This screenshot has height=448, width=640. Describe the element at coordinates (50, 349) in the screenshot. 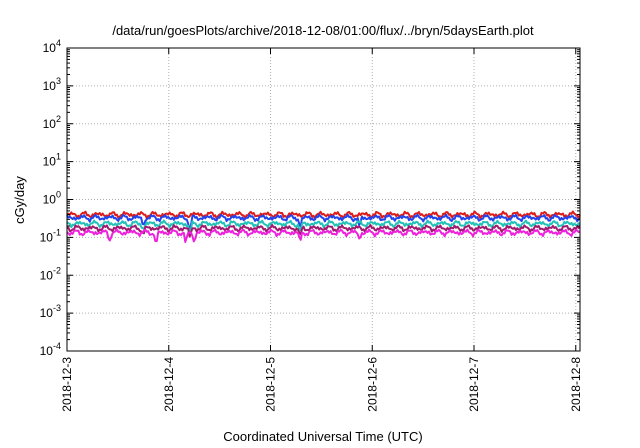

I see `y-tick-label: 10⁻⁴` at that location.